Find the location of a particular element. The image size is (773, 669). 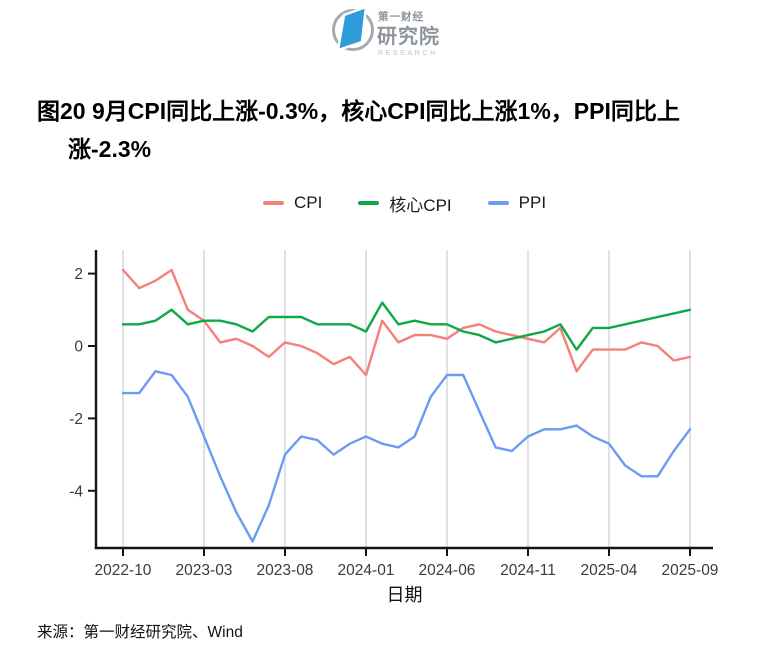

legend-item-cpi: CPI is located at coordinates (292, 203).